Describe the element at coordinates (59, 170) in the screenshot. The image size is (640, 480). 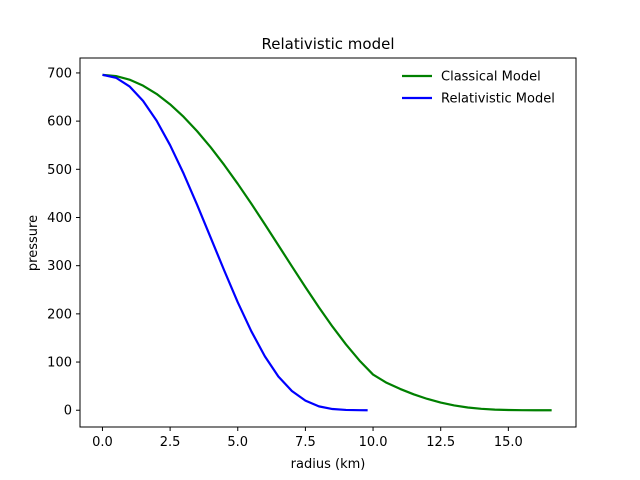
I see `y-tick-label: 500` at that location.